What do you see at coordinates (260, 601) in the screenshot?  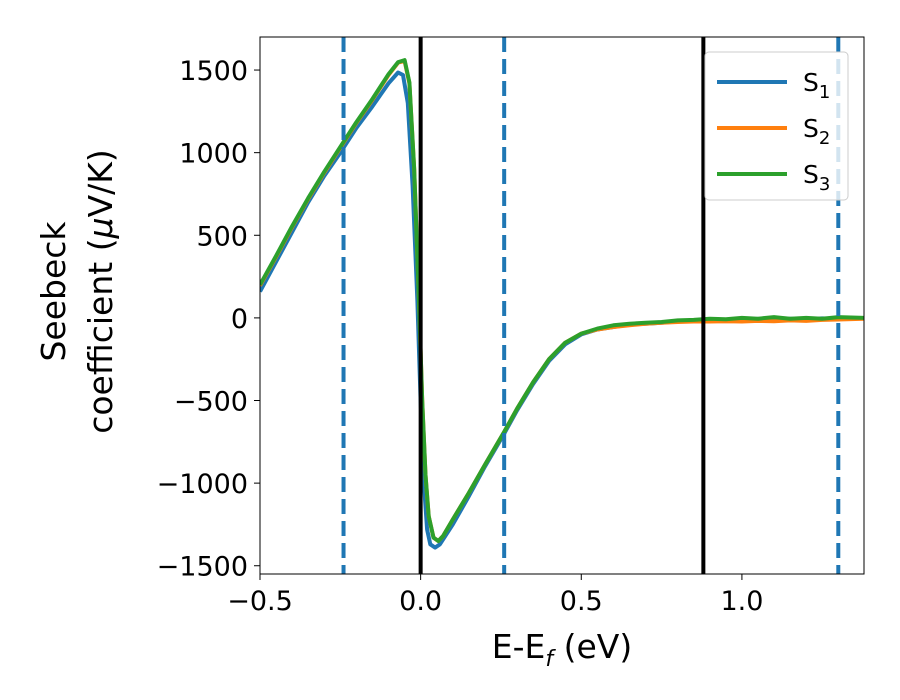 I see `x-tick-label: −0.5` at bounding box center [260, 601].